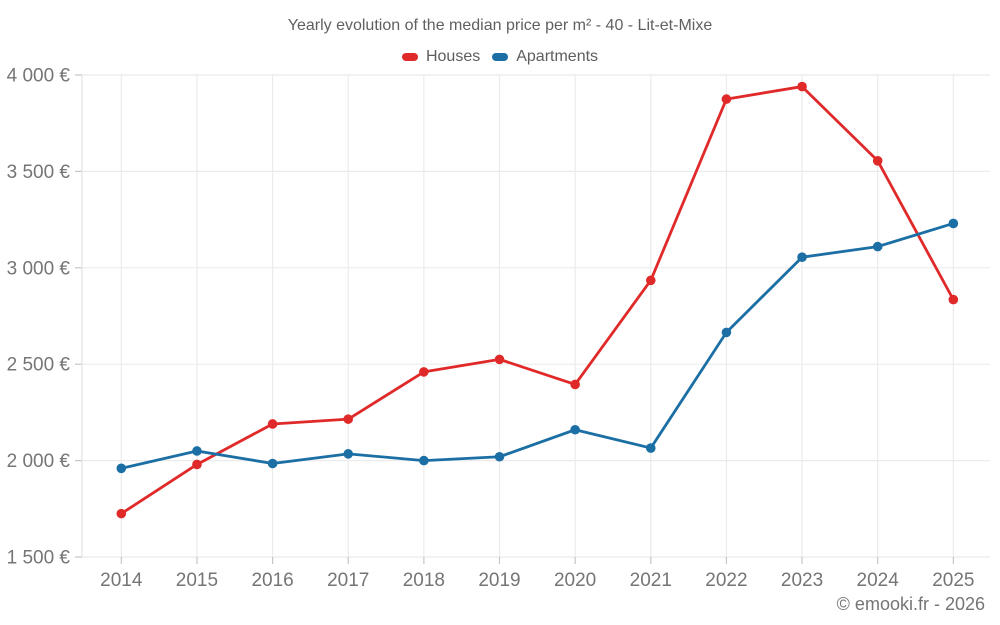 This screenshot has width=1000, height=625. Describe the element at coordinates (878, 580) in the screenshot. I see `x-axis-tick-label: 2024` at that location.